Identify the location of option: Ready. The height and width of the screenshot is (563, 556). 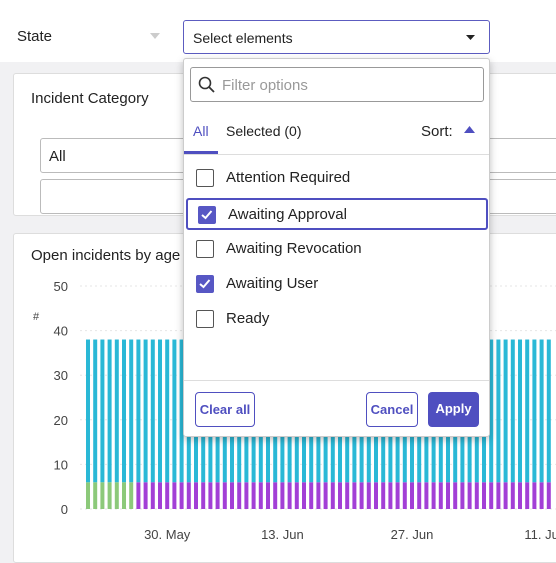
(337, 320).